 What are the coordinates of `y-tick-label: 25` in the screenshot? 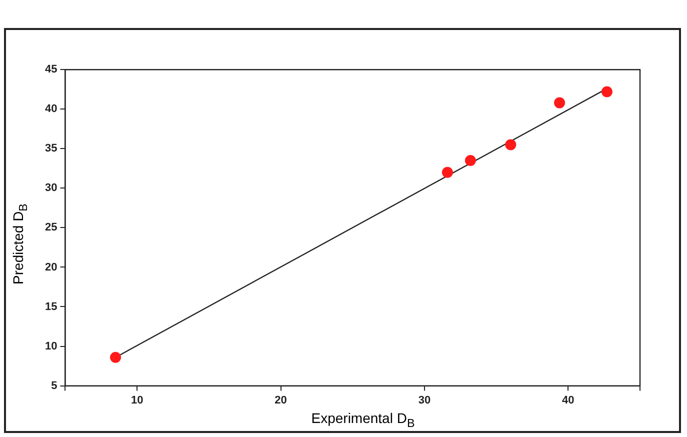 It's located at (51, 228).